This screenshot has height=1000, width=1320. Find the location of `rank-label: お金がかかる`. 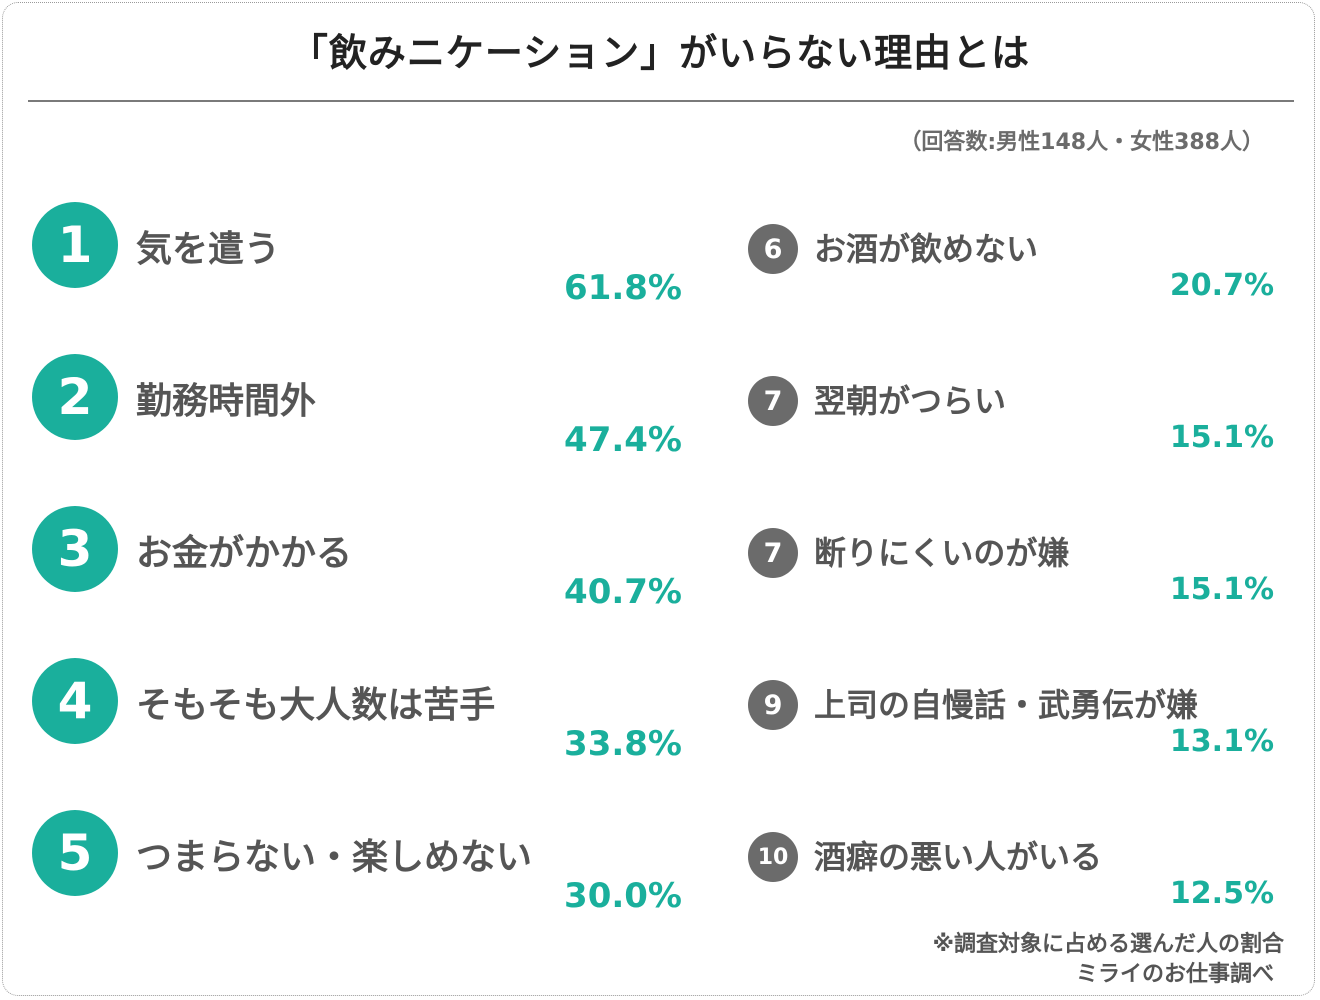

rank-label: お金がかかる is located at coordinates (244, 553).